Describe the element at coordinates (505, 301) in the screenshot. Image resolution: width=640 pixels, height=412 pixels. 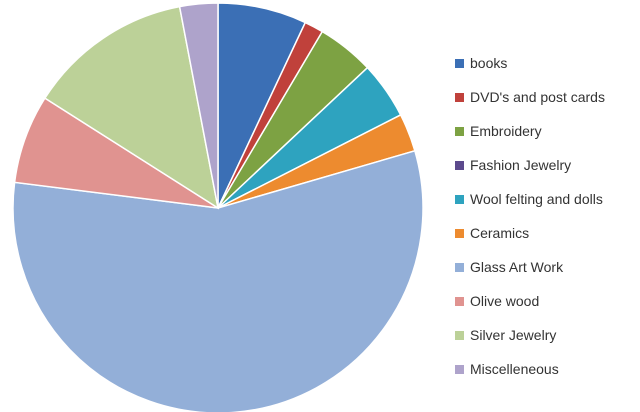
I see `legend-label: Olive wood` at that location.